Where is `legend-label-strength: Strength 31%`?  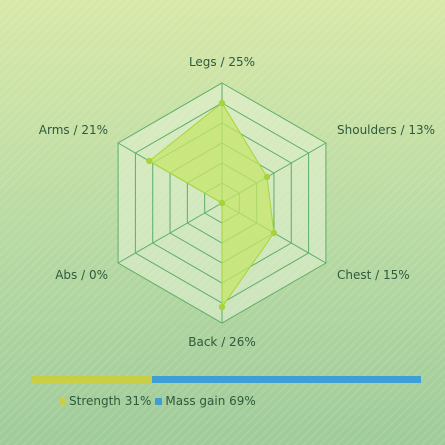 legend-label-strength: Strength 31% is located at coordinates (110, 401).